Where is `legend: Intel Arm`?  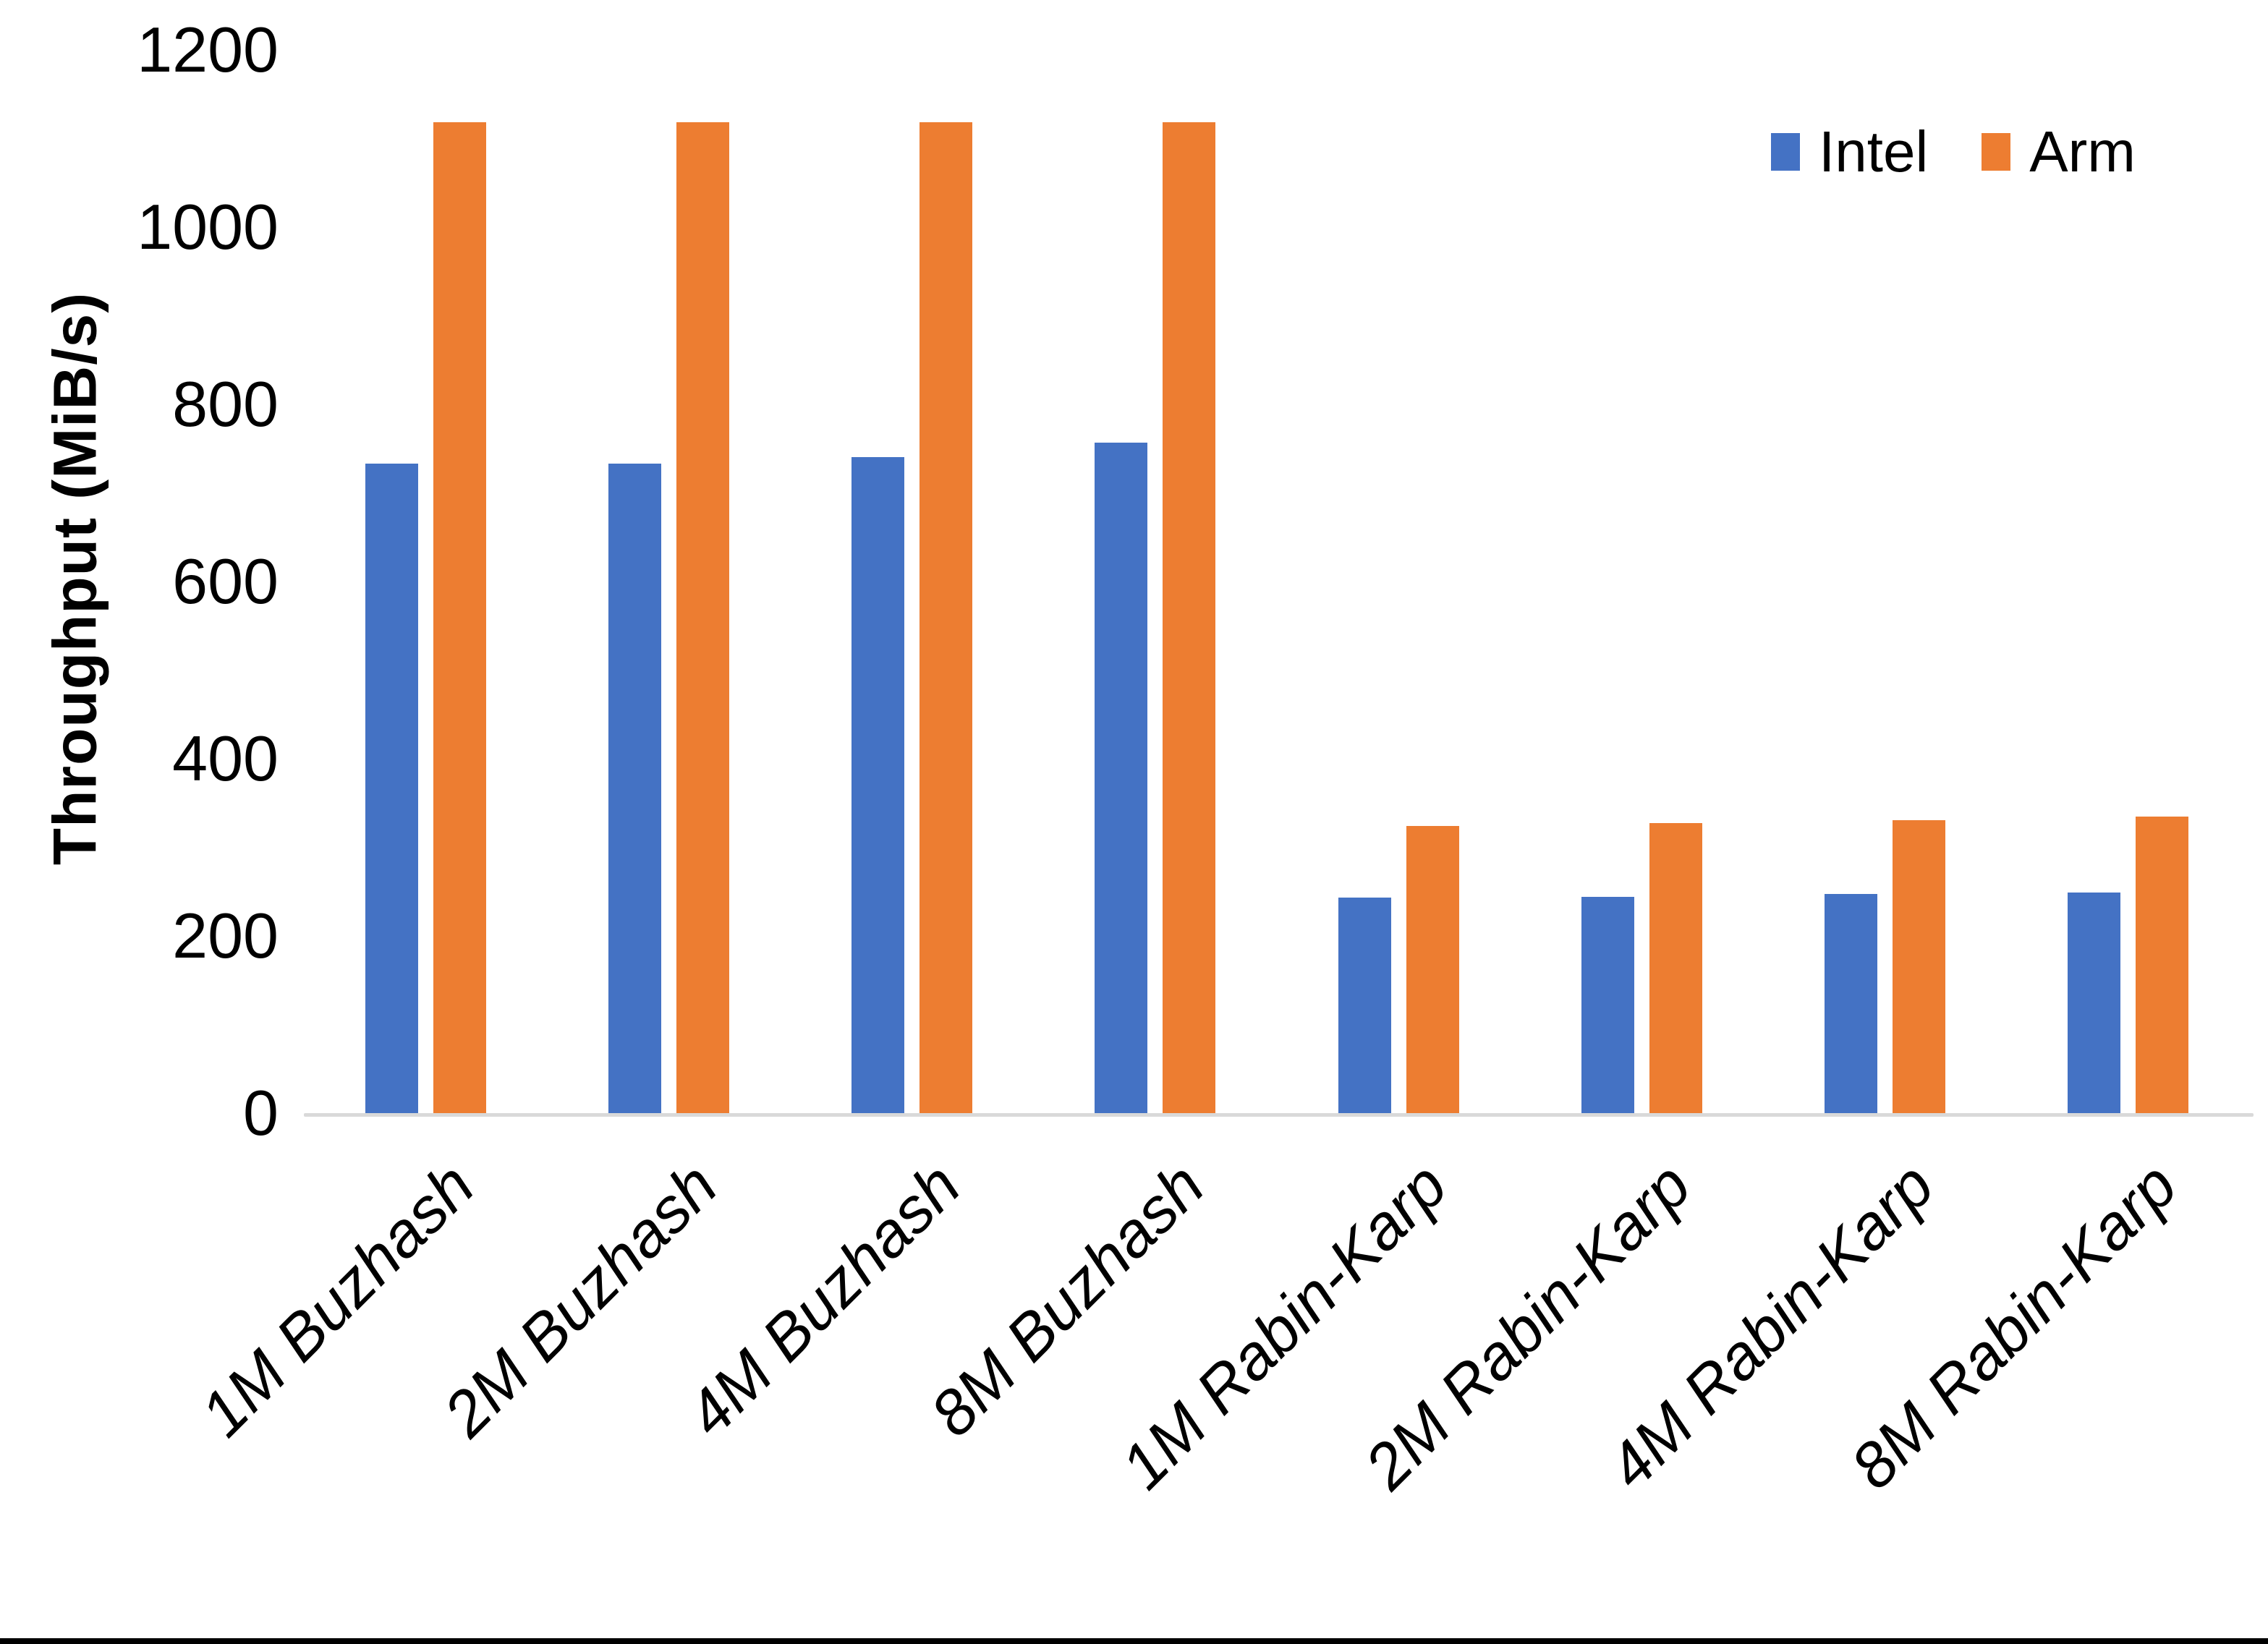 legend: Intel Arm is located at coordinates (1953, 152).